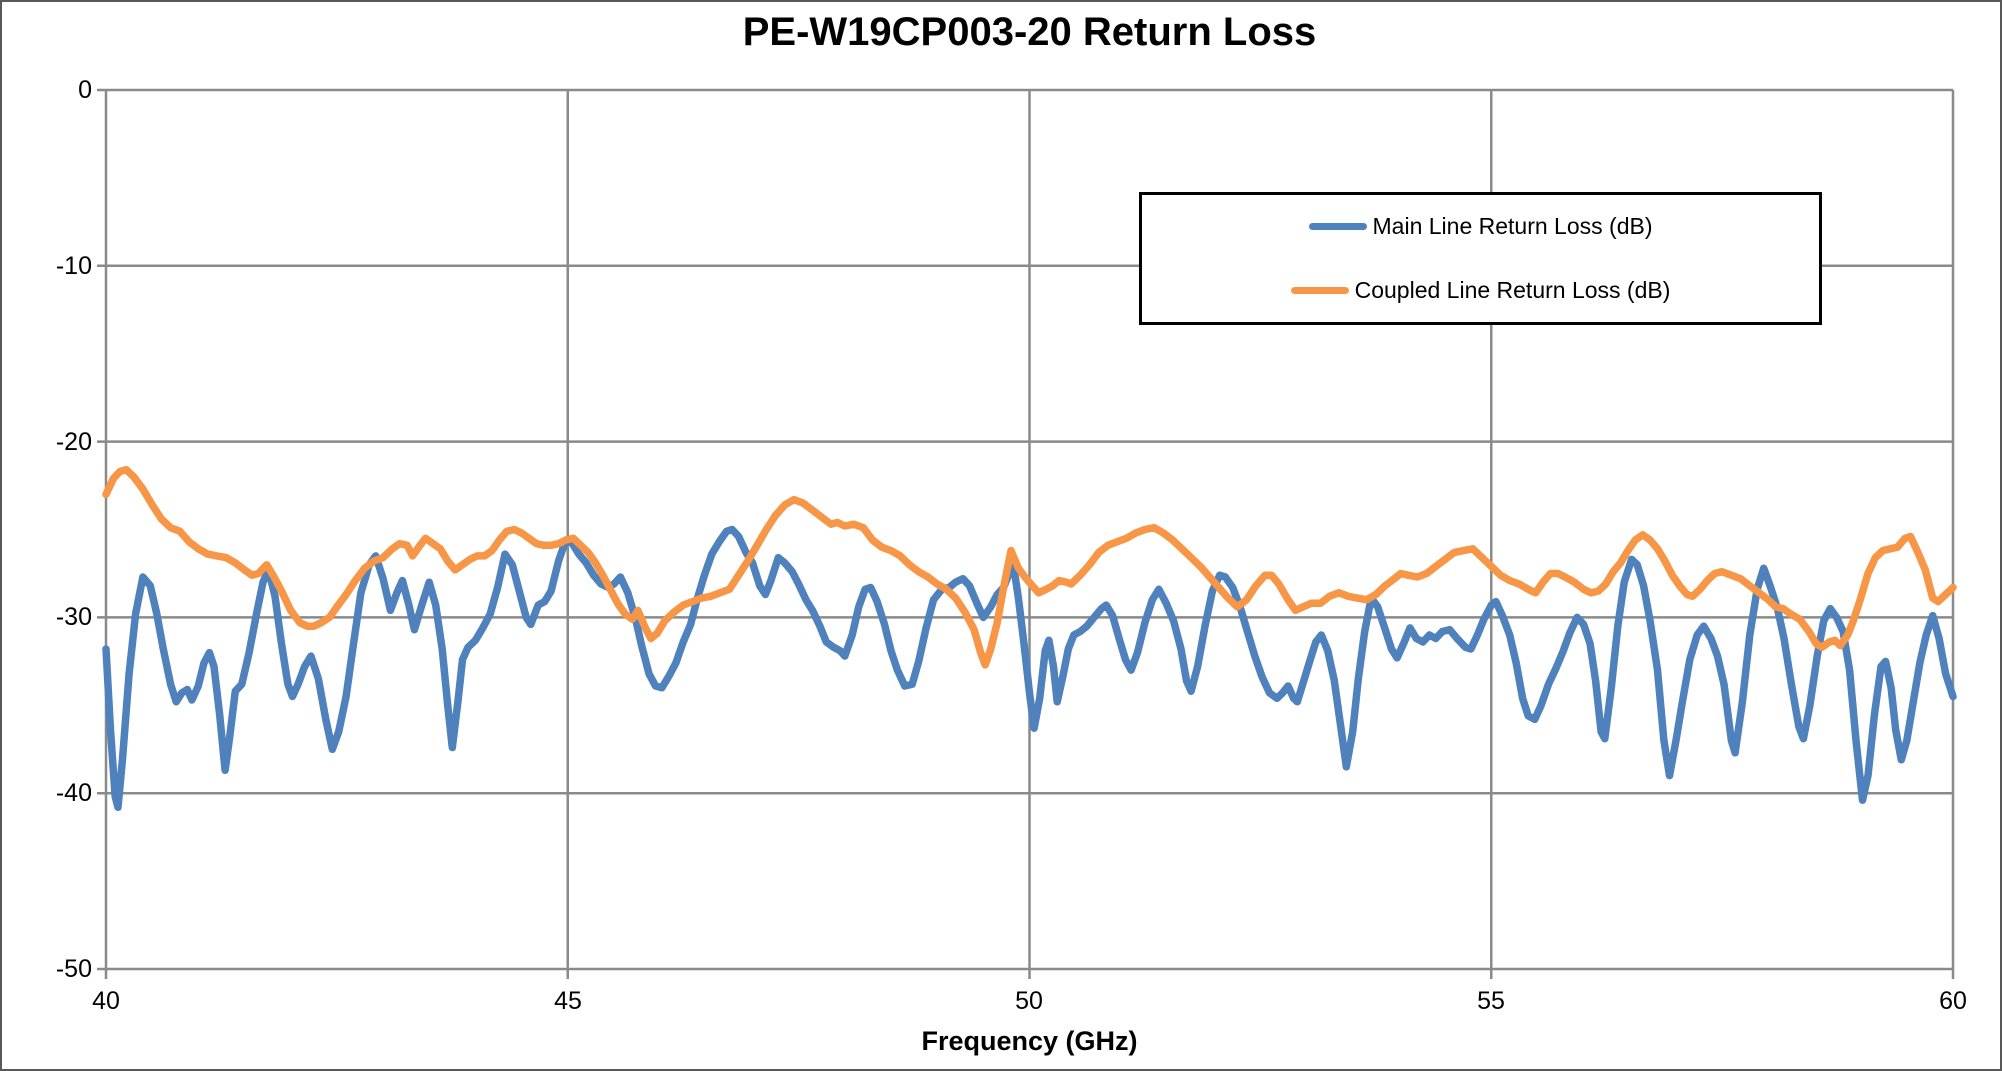 The image size is (2002, 1071). Describe the element at coordinates (73, 793) in the screenshot. I see `y-axis-tick-label: -40` at that location.